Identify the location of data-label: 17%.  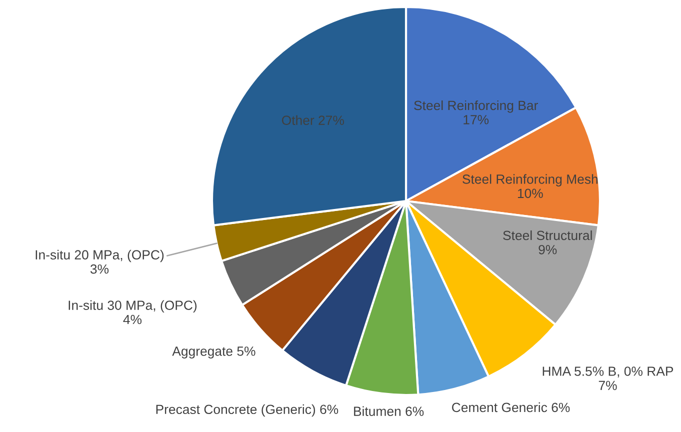
(476, 119).